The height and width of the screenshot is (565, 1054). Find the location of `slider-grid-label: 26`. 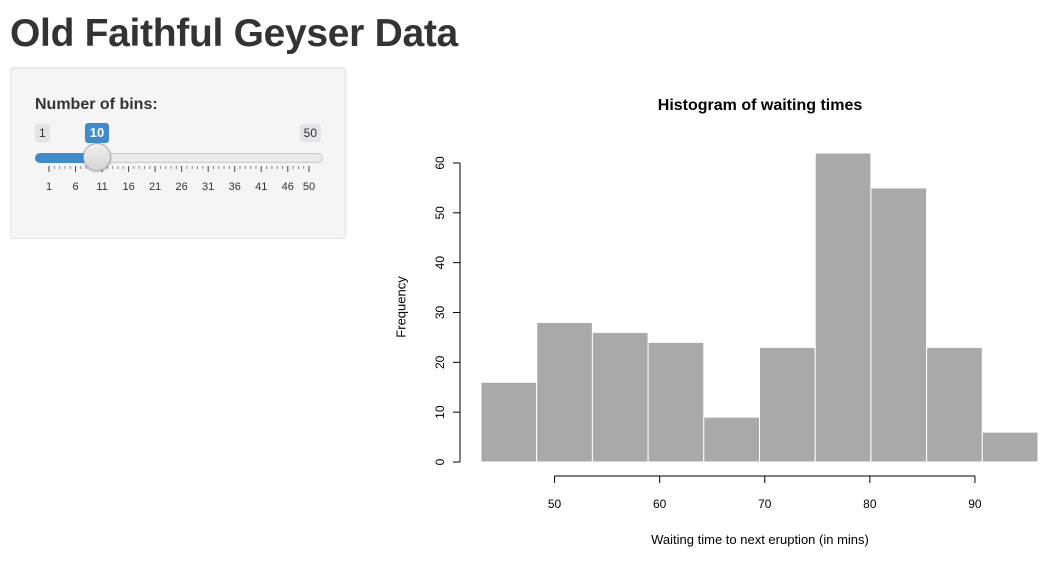

slider-grid-label: 26 is located at coordinates (182, 187).